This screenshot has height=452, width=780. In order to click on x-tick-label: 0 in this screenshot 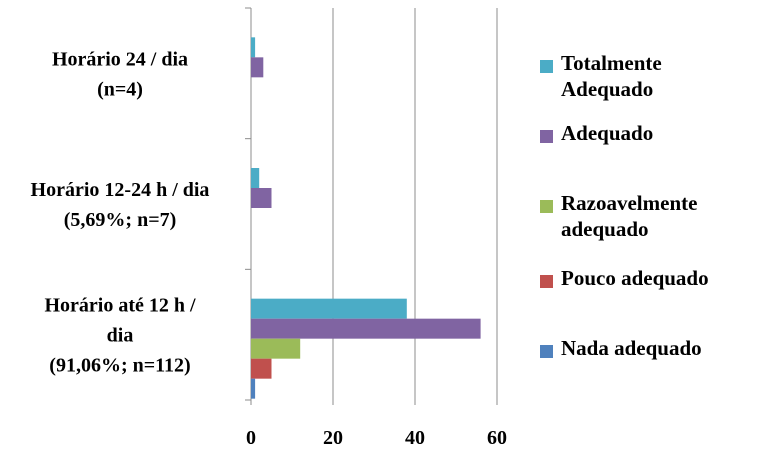, I will do `click(251, 438)`.